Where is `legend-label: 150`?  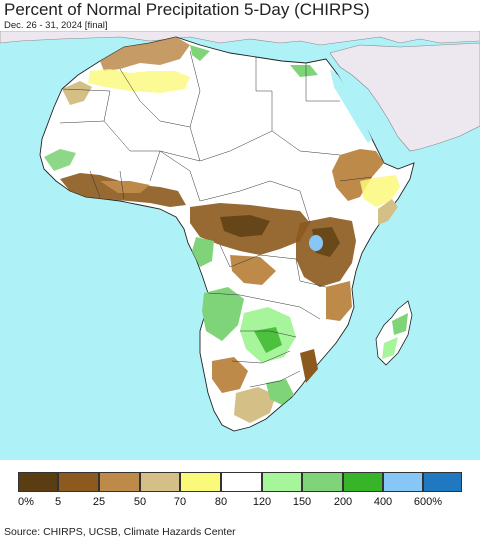
legend-label: 150 is located at coordinates (302, 502).